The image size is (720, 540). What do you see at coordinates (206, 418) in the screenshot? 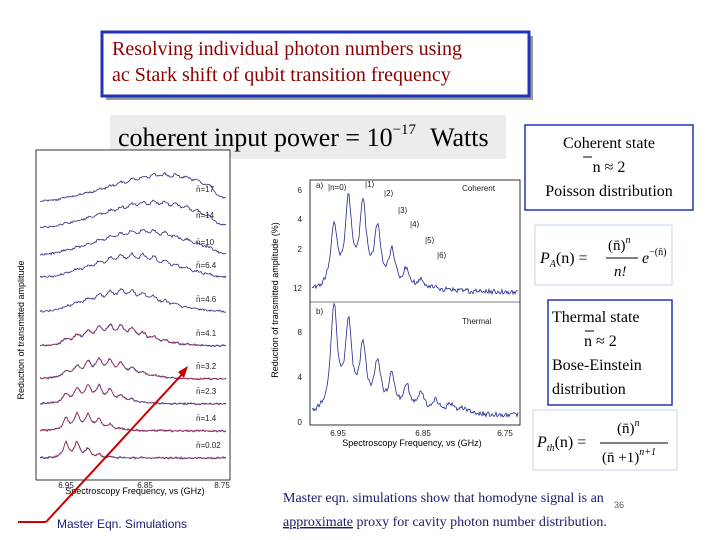
I see `trace-label: n̄=1.4` at bounding box center [206, 418].